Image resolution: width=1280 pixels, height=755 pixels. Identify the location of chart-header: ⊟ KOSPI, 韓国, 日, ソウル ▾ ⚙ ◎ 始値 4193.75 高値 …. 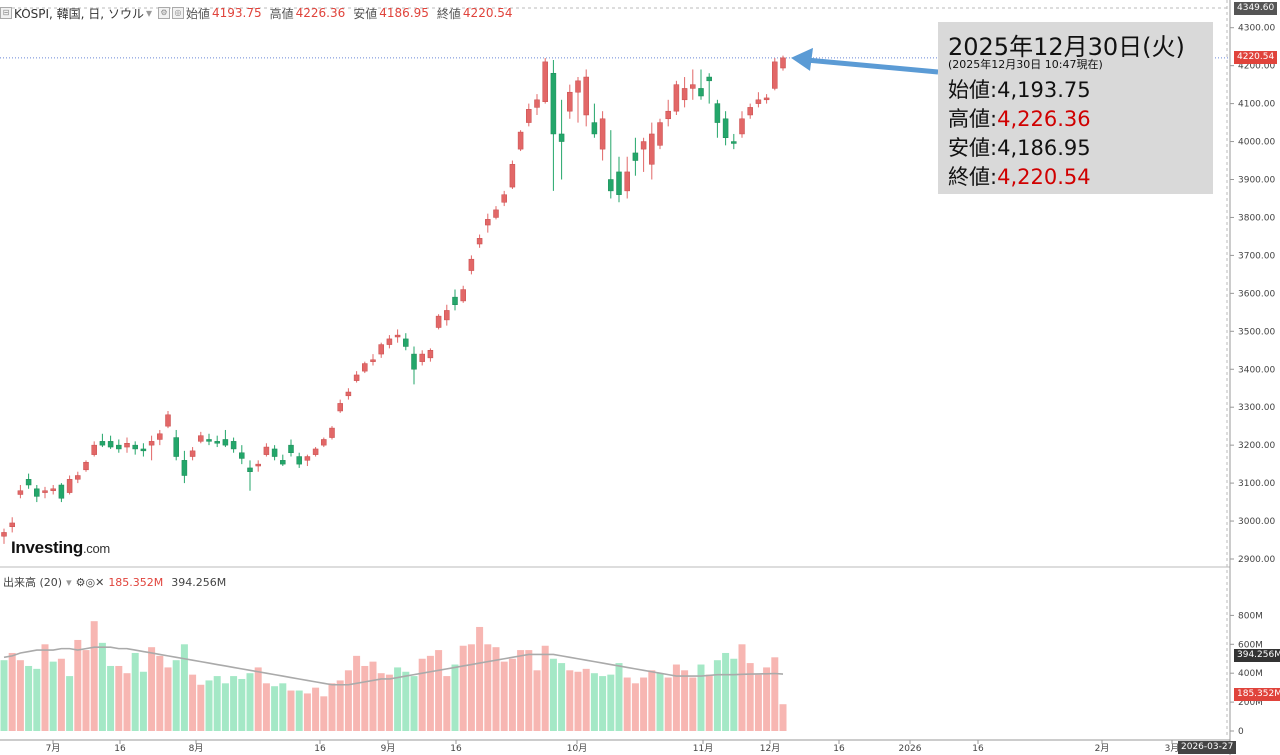
(260, 13).